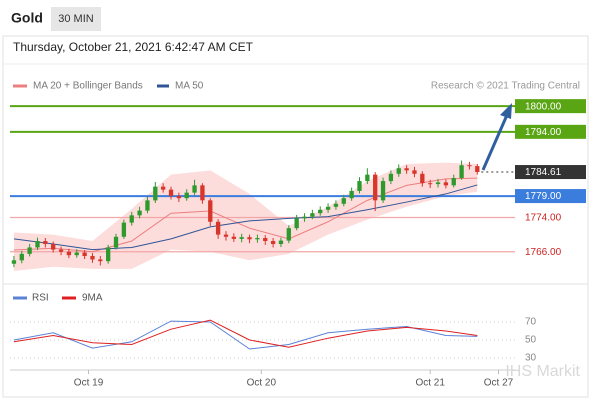  I want to click on timeframe-badge, so click(76, 19).